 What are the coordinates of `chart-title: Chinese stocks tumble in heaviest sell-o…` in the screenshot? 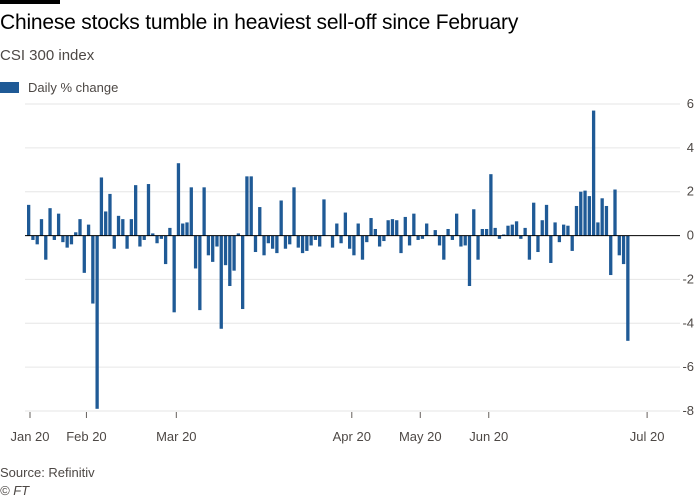 It's located at (259, 22).